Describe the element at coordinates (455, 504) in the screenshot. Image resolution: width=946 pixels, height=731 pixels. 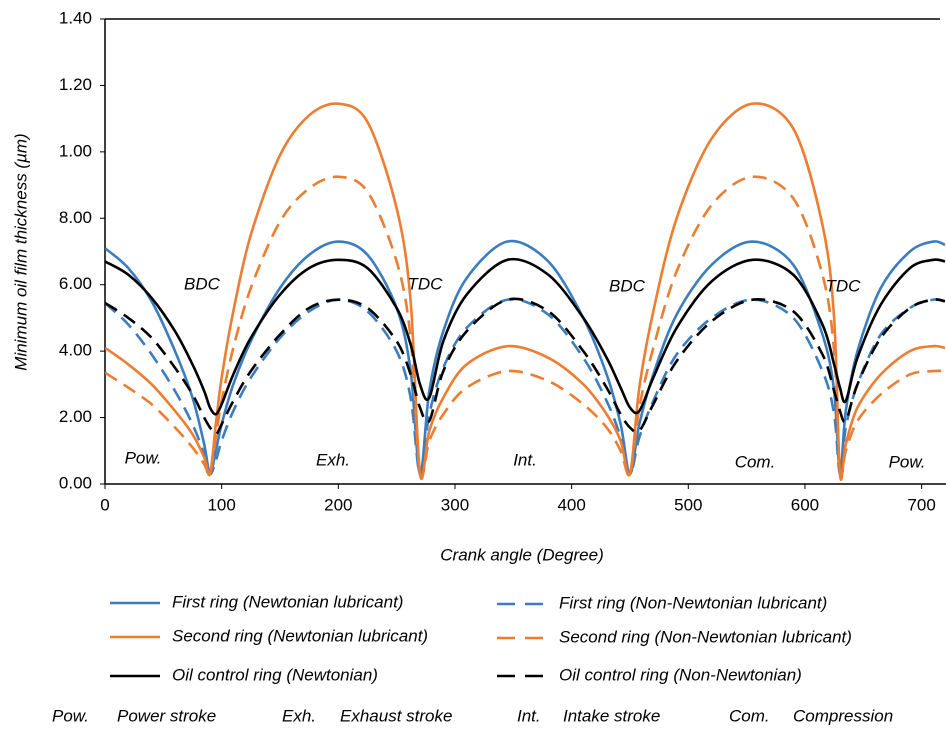
I see `x-tick-label: 300` at that location.